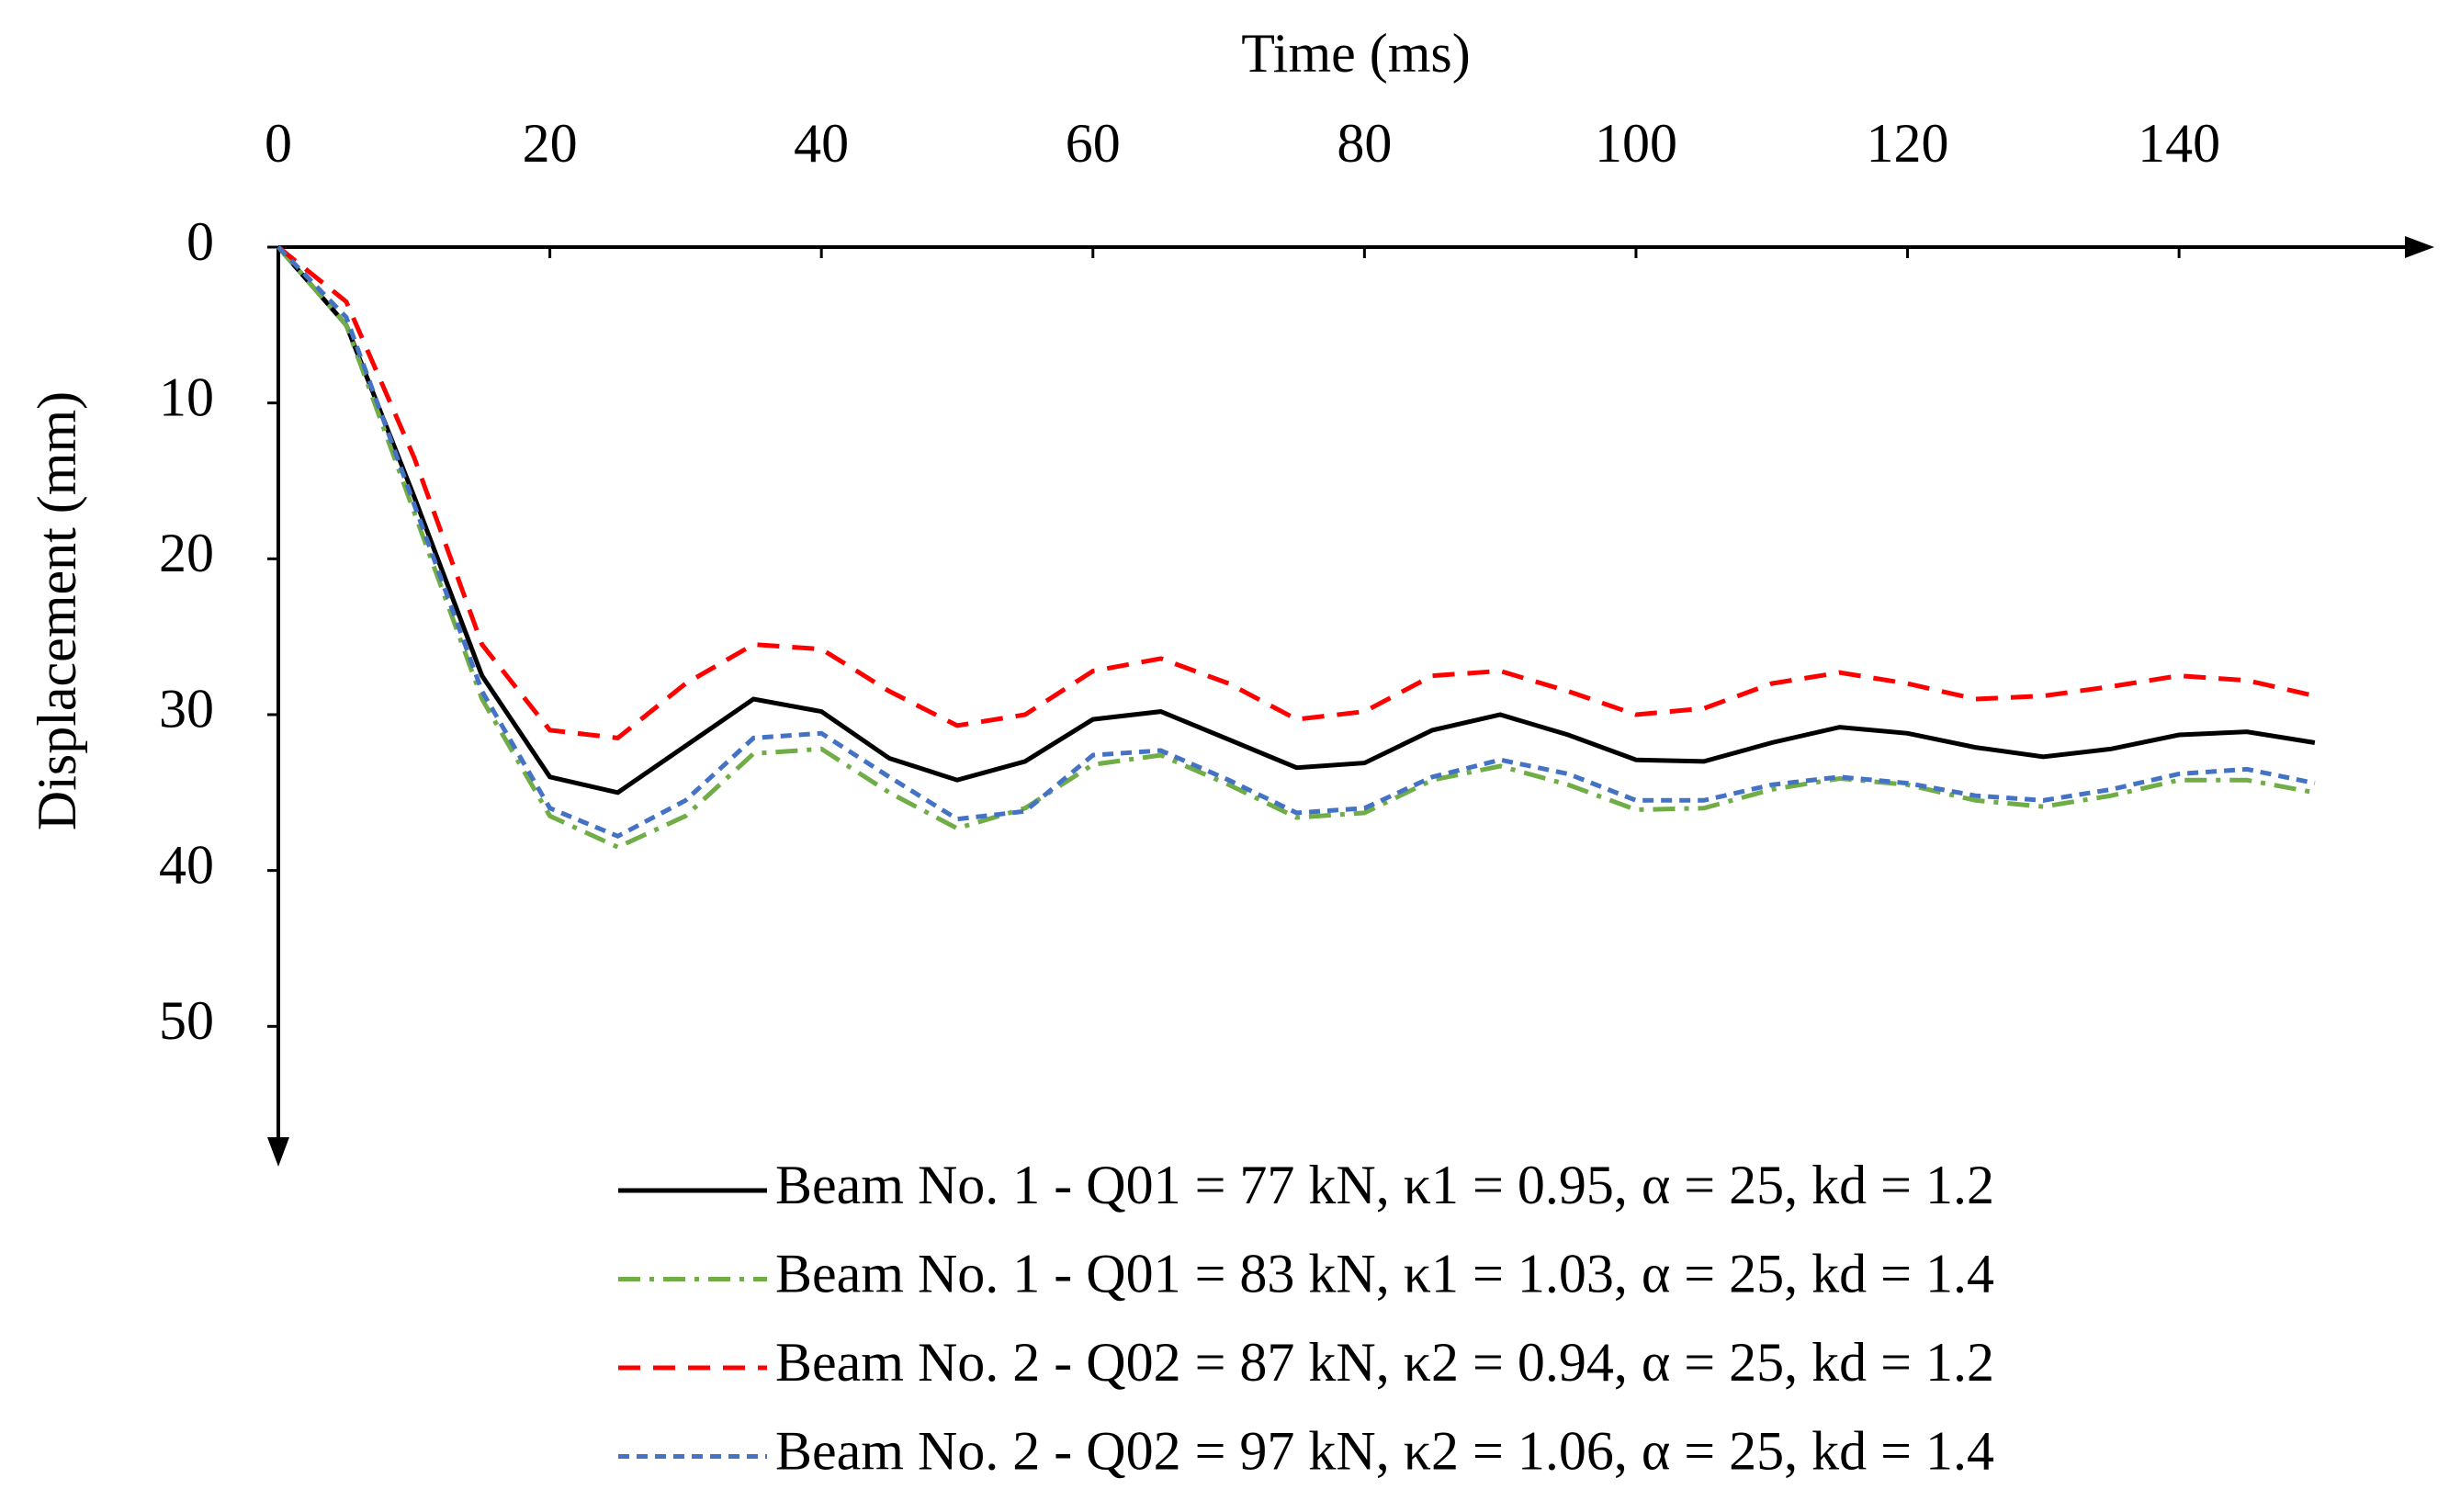  Describe the element at coordinates (550, 143) in the screenshot. I see `x-tick-label: 20` at that location.